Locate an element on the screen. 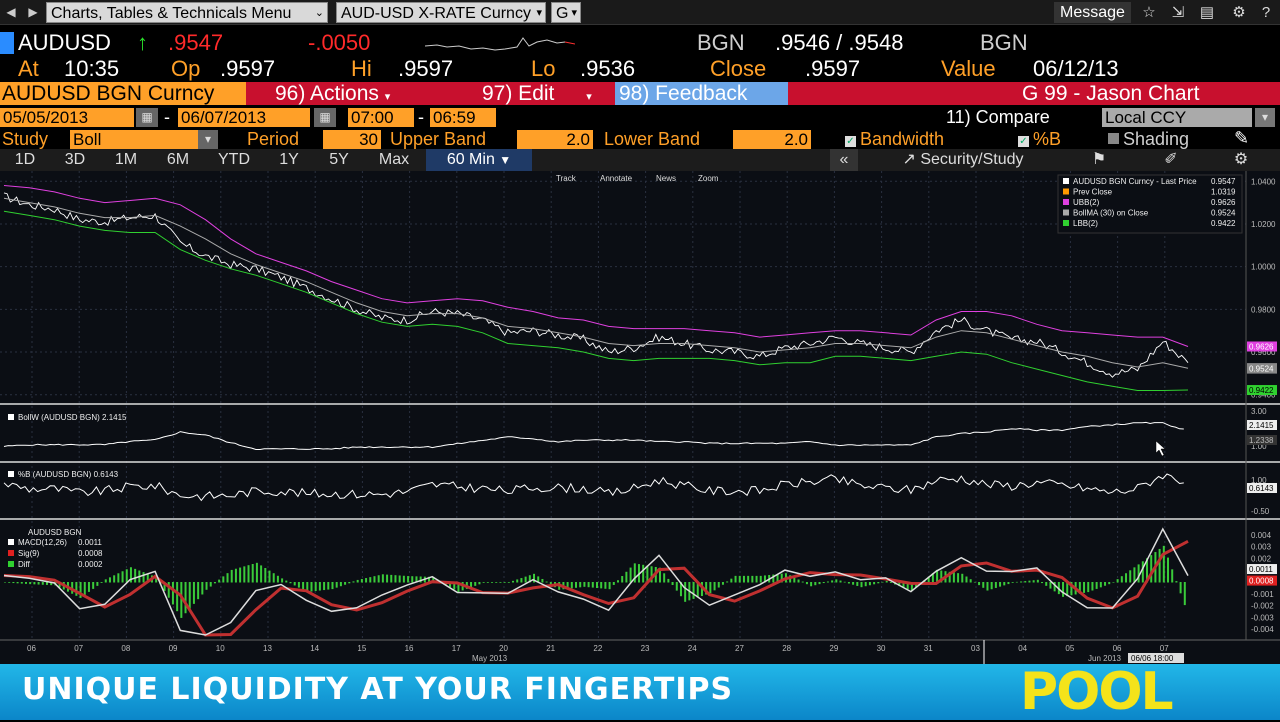 This screenshot has width=1280, height=722. forward-arrow-icon: ▶ is located at coordinates (33, 12).